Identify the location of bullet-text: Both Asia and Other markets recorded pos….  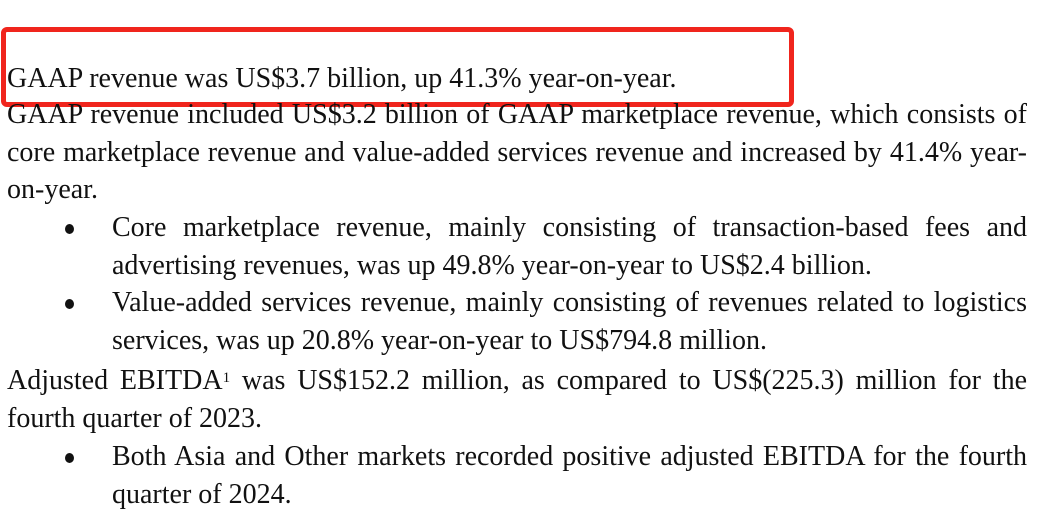
(569, 475).